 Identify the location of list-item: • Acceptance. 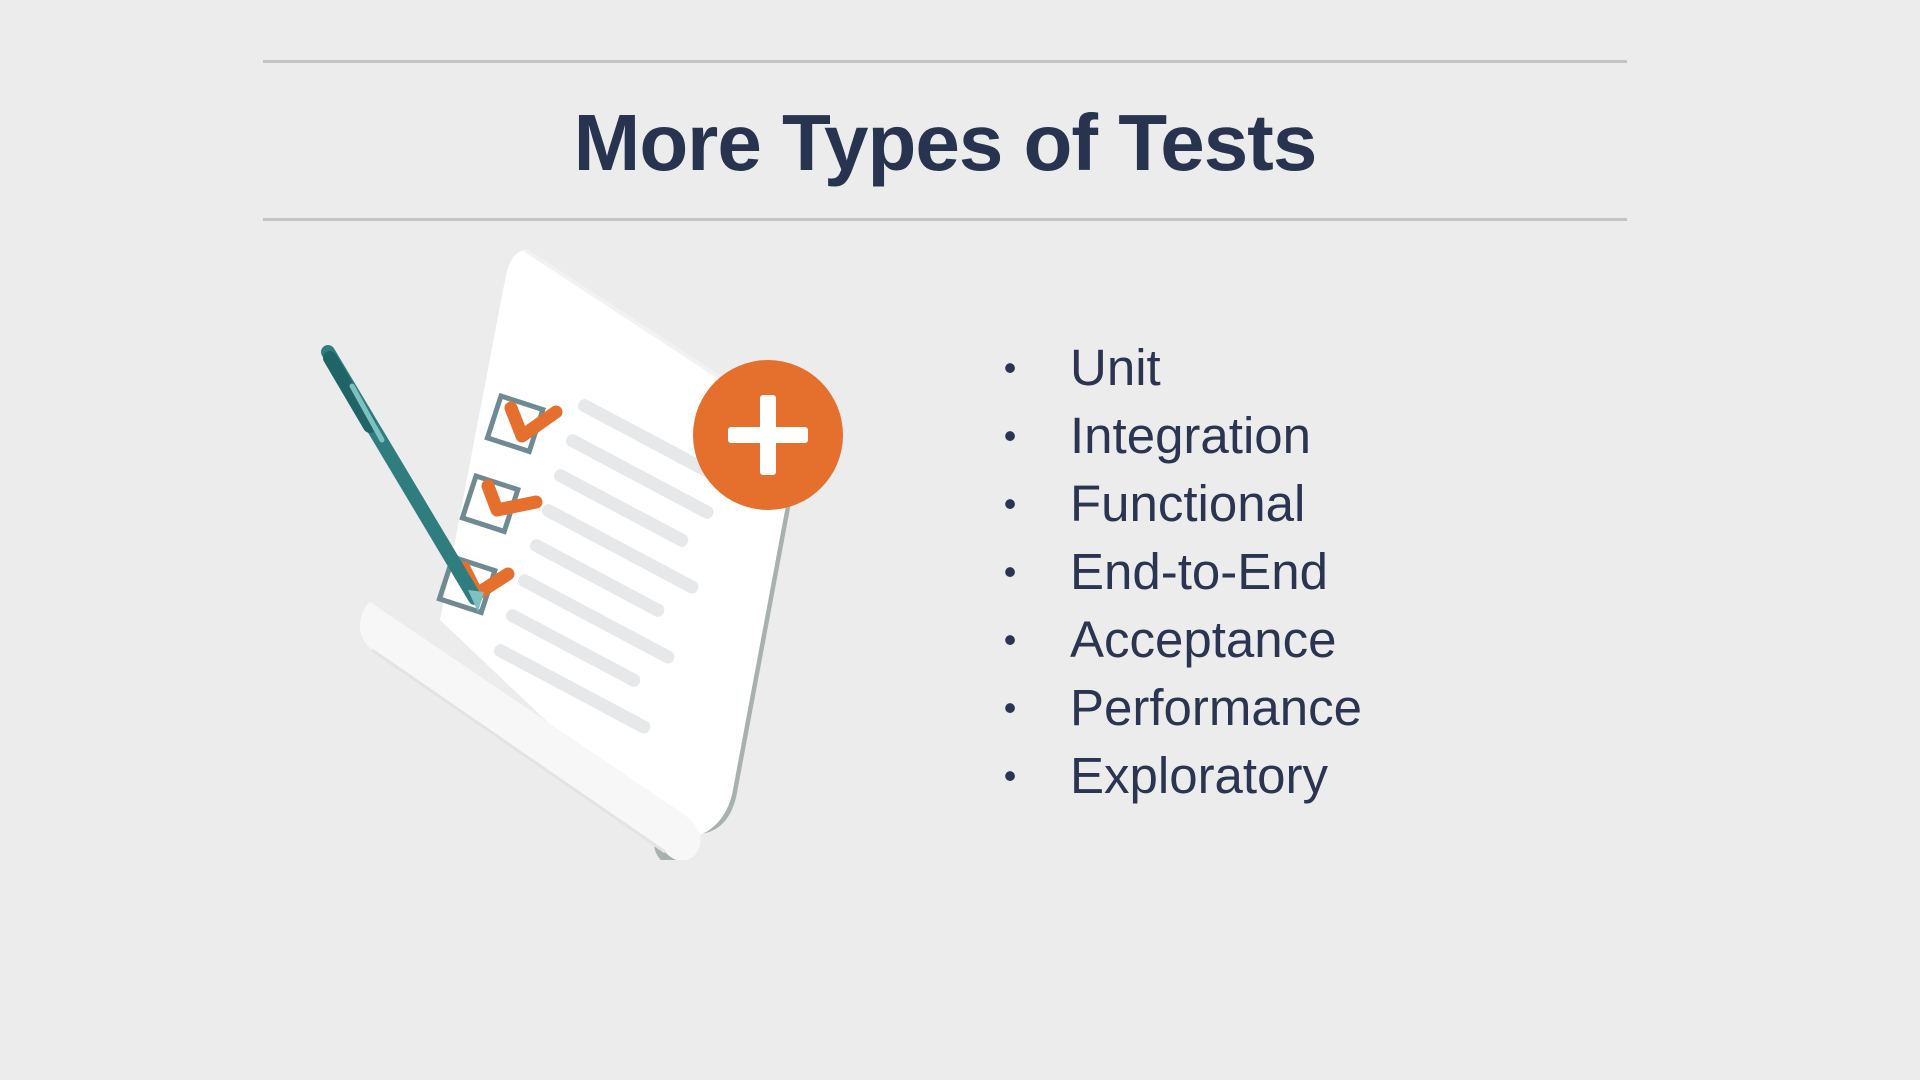
(1181, 640).